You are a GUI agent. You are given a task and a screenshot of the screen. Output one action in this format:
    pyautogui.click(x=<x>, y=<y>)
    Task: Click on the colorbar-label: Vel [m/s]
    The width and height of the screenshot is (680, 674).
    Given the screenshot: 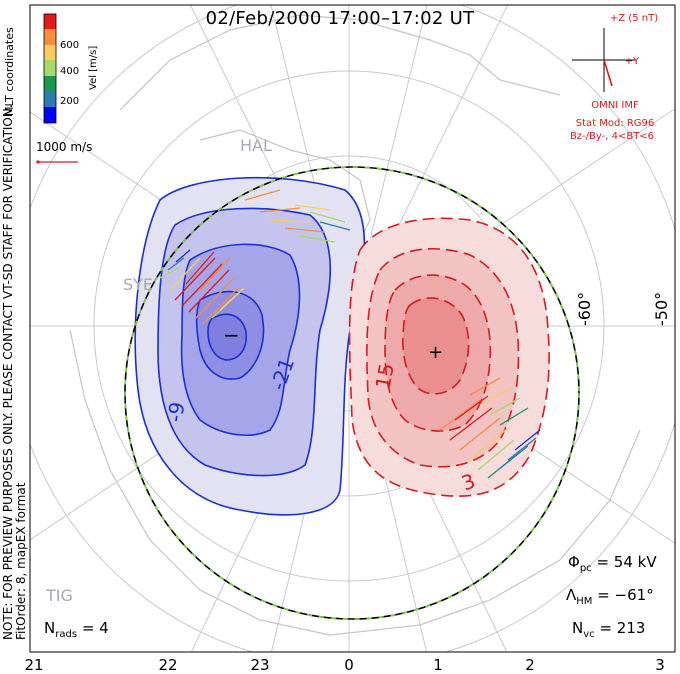 What is the action you would take?
    pyautogui.click(x=93, y=67)
    